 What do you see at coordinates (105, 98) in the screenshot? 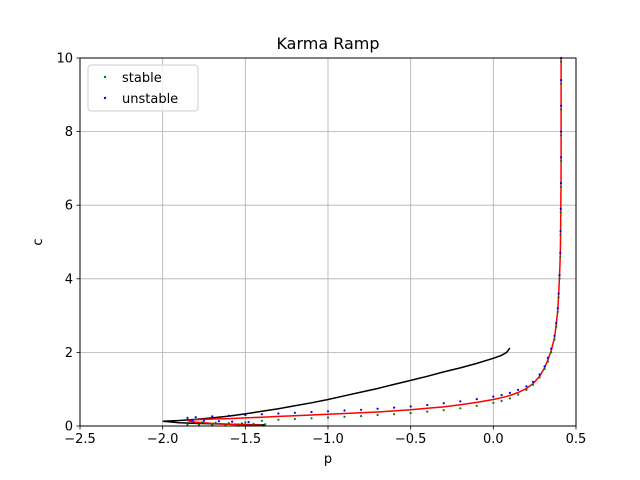
I see `legend-marker-unstable` at bounding box center [105, 98].